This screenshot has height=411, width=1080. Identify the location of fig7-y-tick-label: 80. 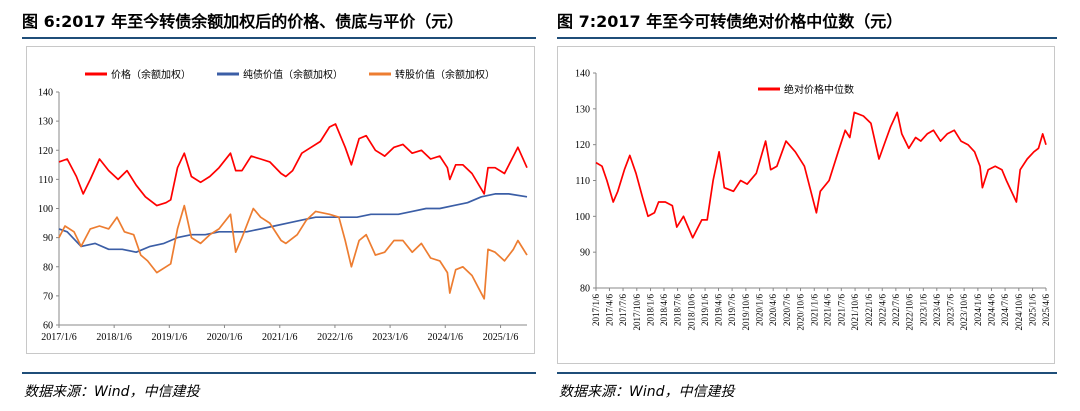
(585, 289).